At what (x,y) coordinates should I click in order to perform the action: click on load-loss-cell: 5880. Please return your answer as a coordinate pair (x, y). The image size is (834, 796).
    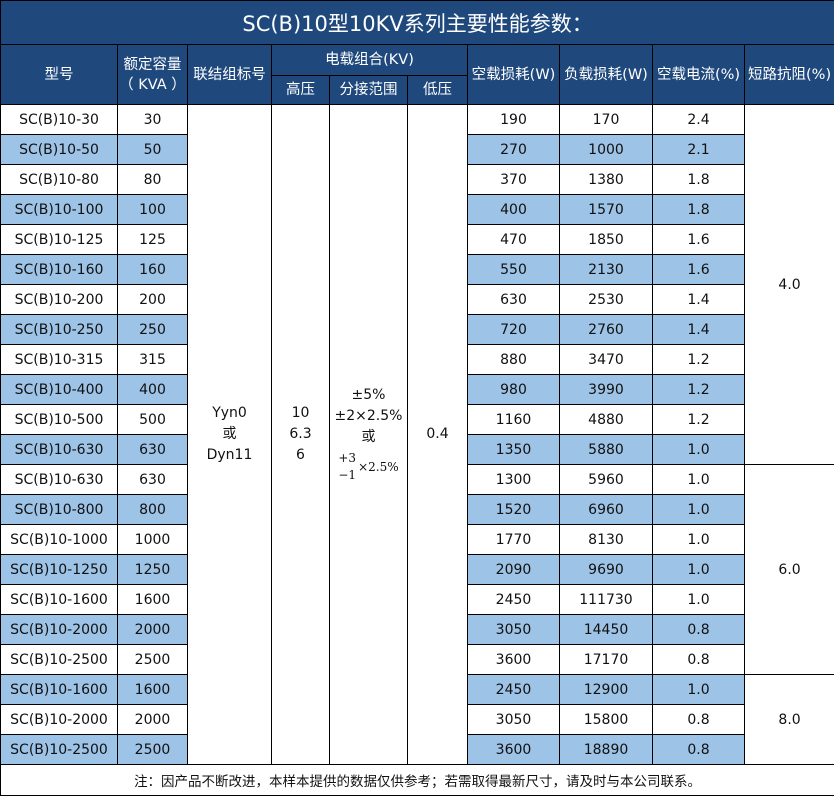
    Looking at the image, I should click on (606, 450).